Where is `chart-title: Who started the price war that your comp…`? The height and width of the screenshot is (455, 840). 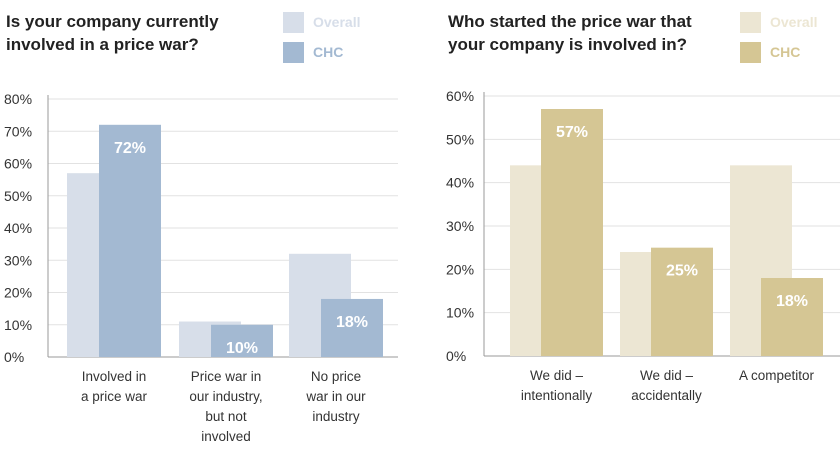
chart-title: Who started the price war that your comp… is located at coordinates (570, 33).